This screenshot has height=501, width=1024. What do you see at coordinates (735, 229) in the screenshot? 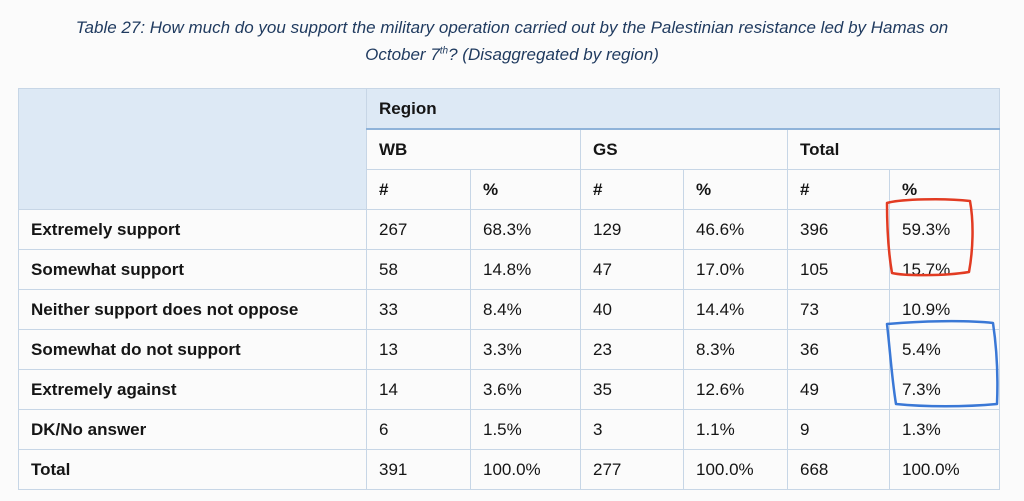
I see `cell-gs-percent: 46.6%` at bounding box center [735, 229].